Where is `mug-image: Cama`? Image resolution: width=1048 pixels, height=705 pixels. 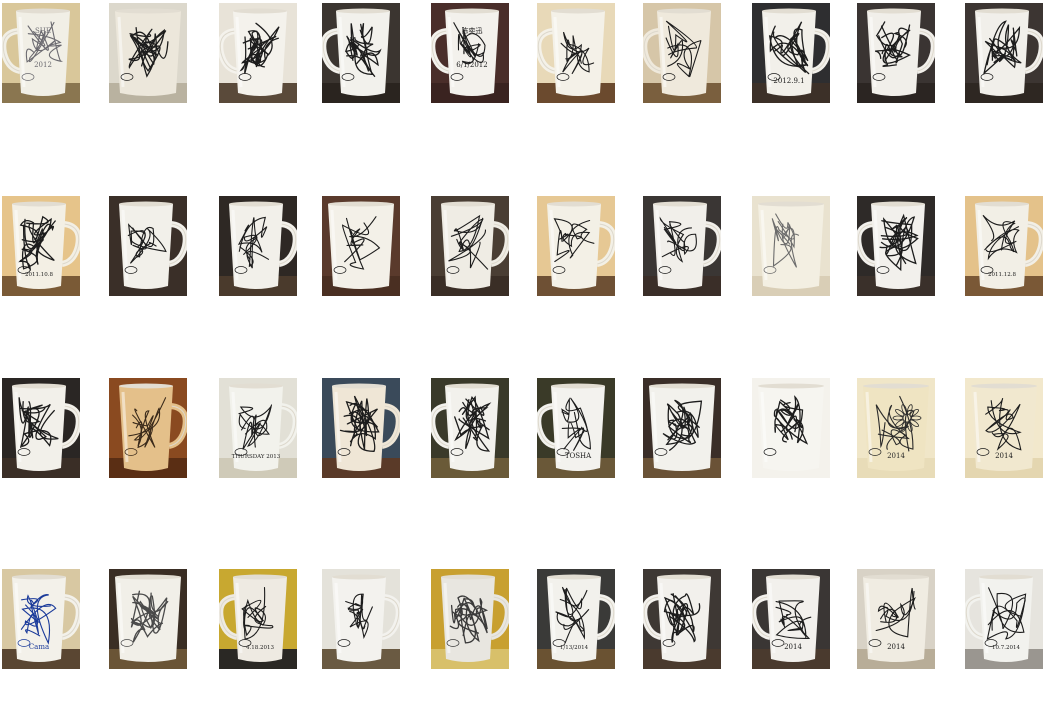 mug-image: Cama is located at coordinates (41, 619).